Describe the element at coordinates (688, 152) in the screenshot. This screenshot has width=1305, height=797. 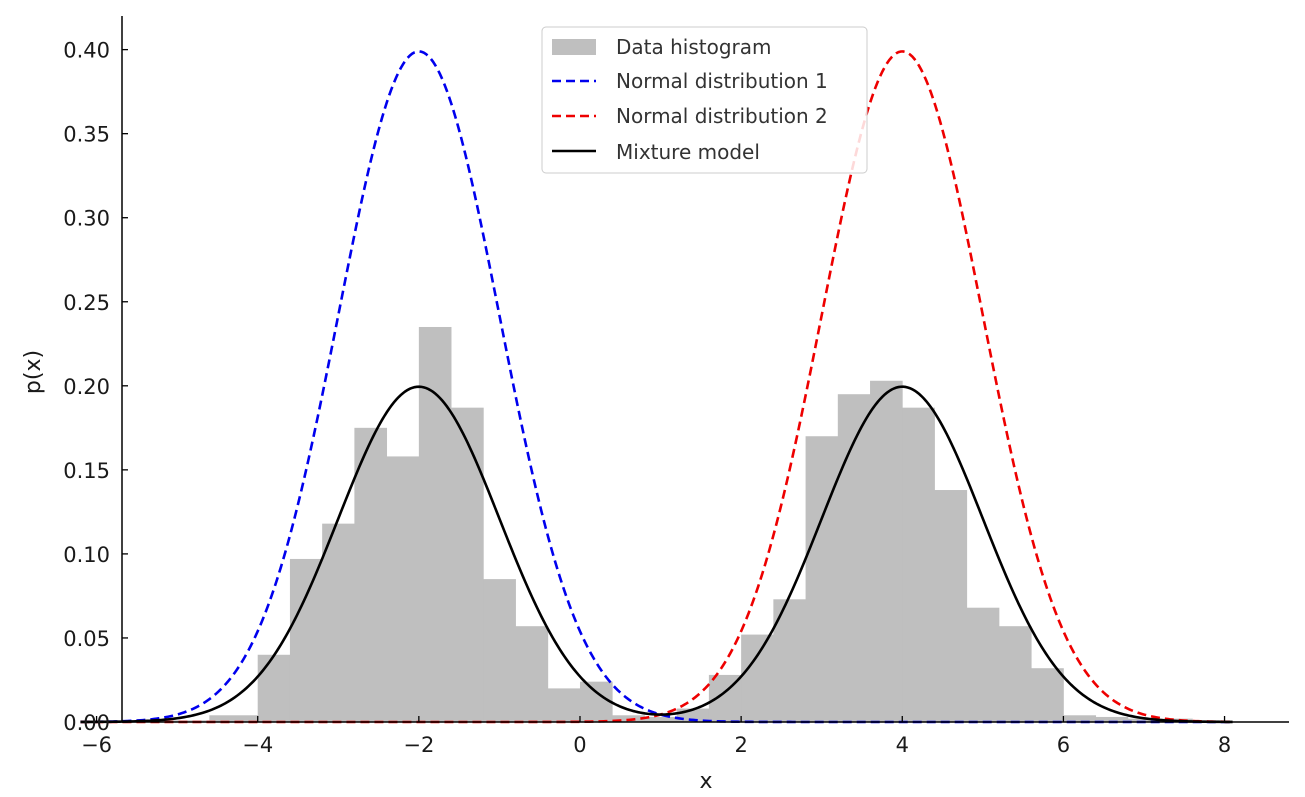
I see `legend-label-mixture: Mixture model` at that location.